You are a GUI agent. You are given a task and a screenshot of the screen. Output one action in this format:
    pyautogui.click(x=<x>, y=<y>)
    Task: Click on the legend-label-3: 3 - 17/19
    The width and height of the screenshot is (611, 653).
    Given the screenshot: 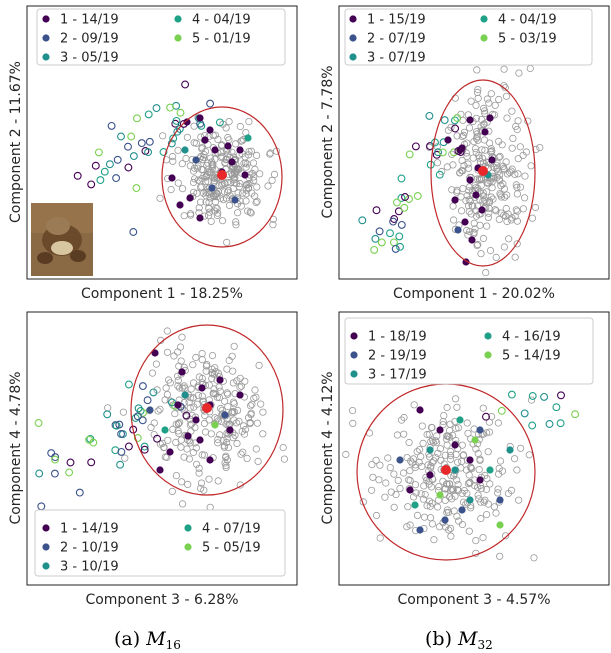 What is the action you would take?
    pyautogui.click(x=397, y=375)
    